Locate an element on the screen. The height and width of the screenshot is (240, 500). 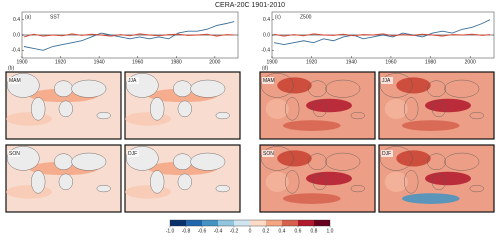
colorbar-tick-label: -1.0 is located at coordinates (170, 231).